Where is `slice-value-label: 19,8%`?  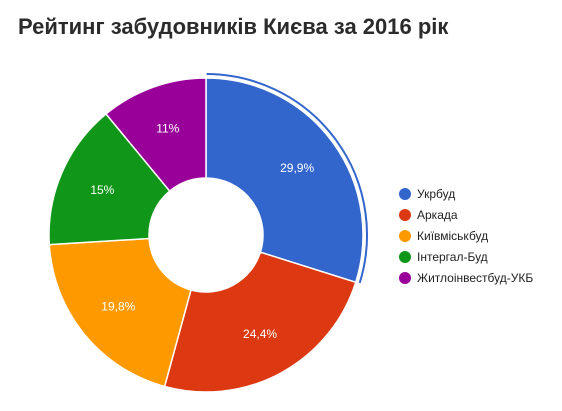 slice-value-label: 19,8% is located at coordinates (118, 306).